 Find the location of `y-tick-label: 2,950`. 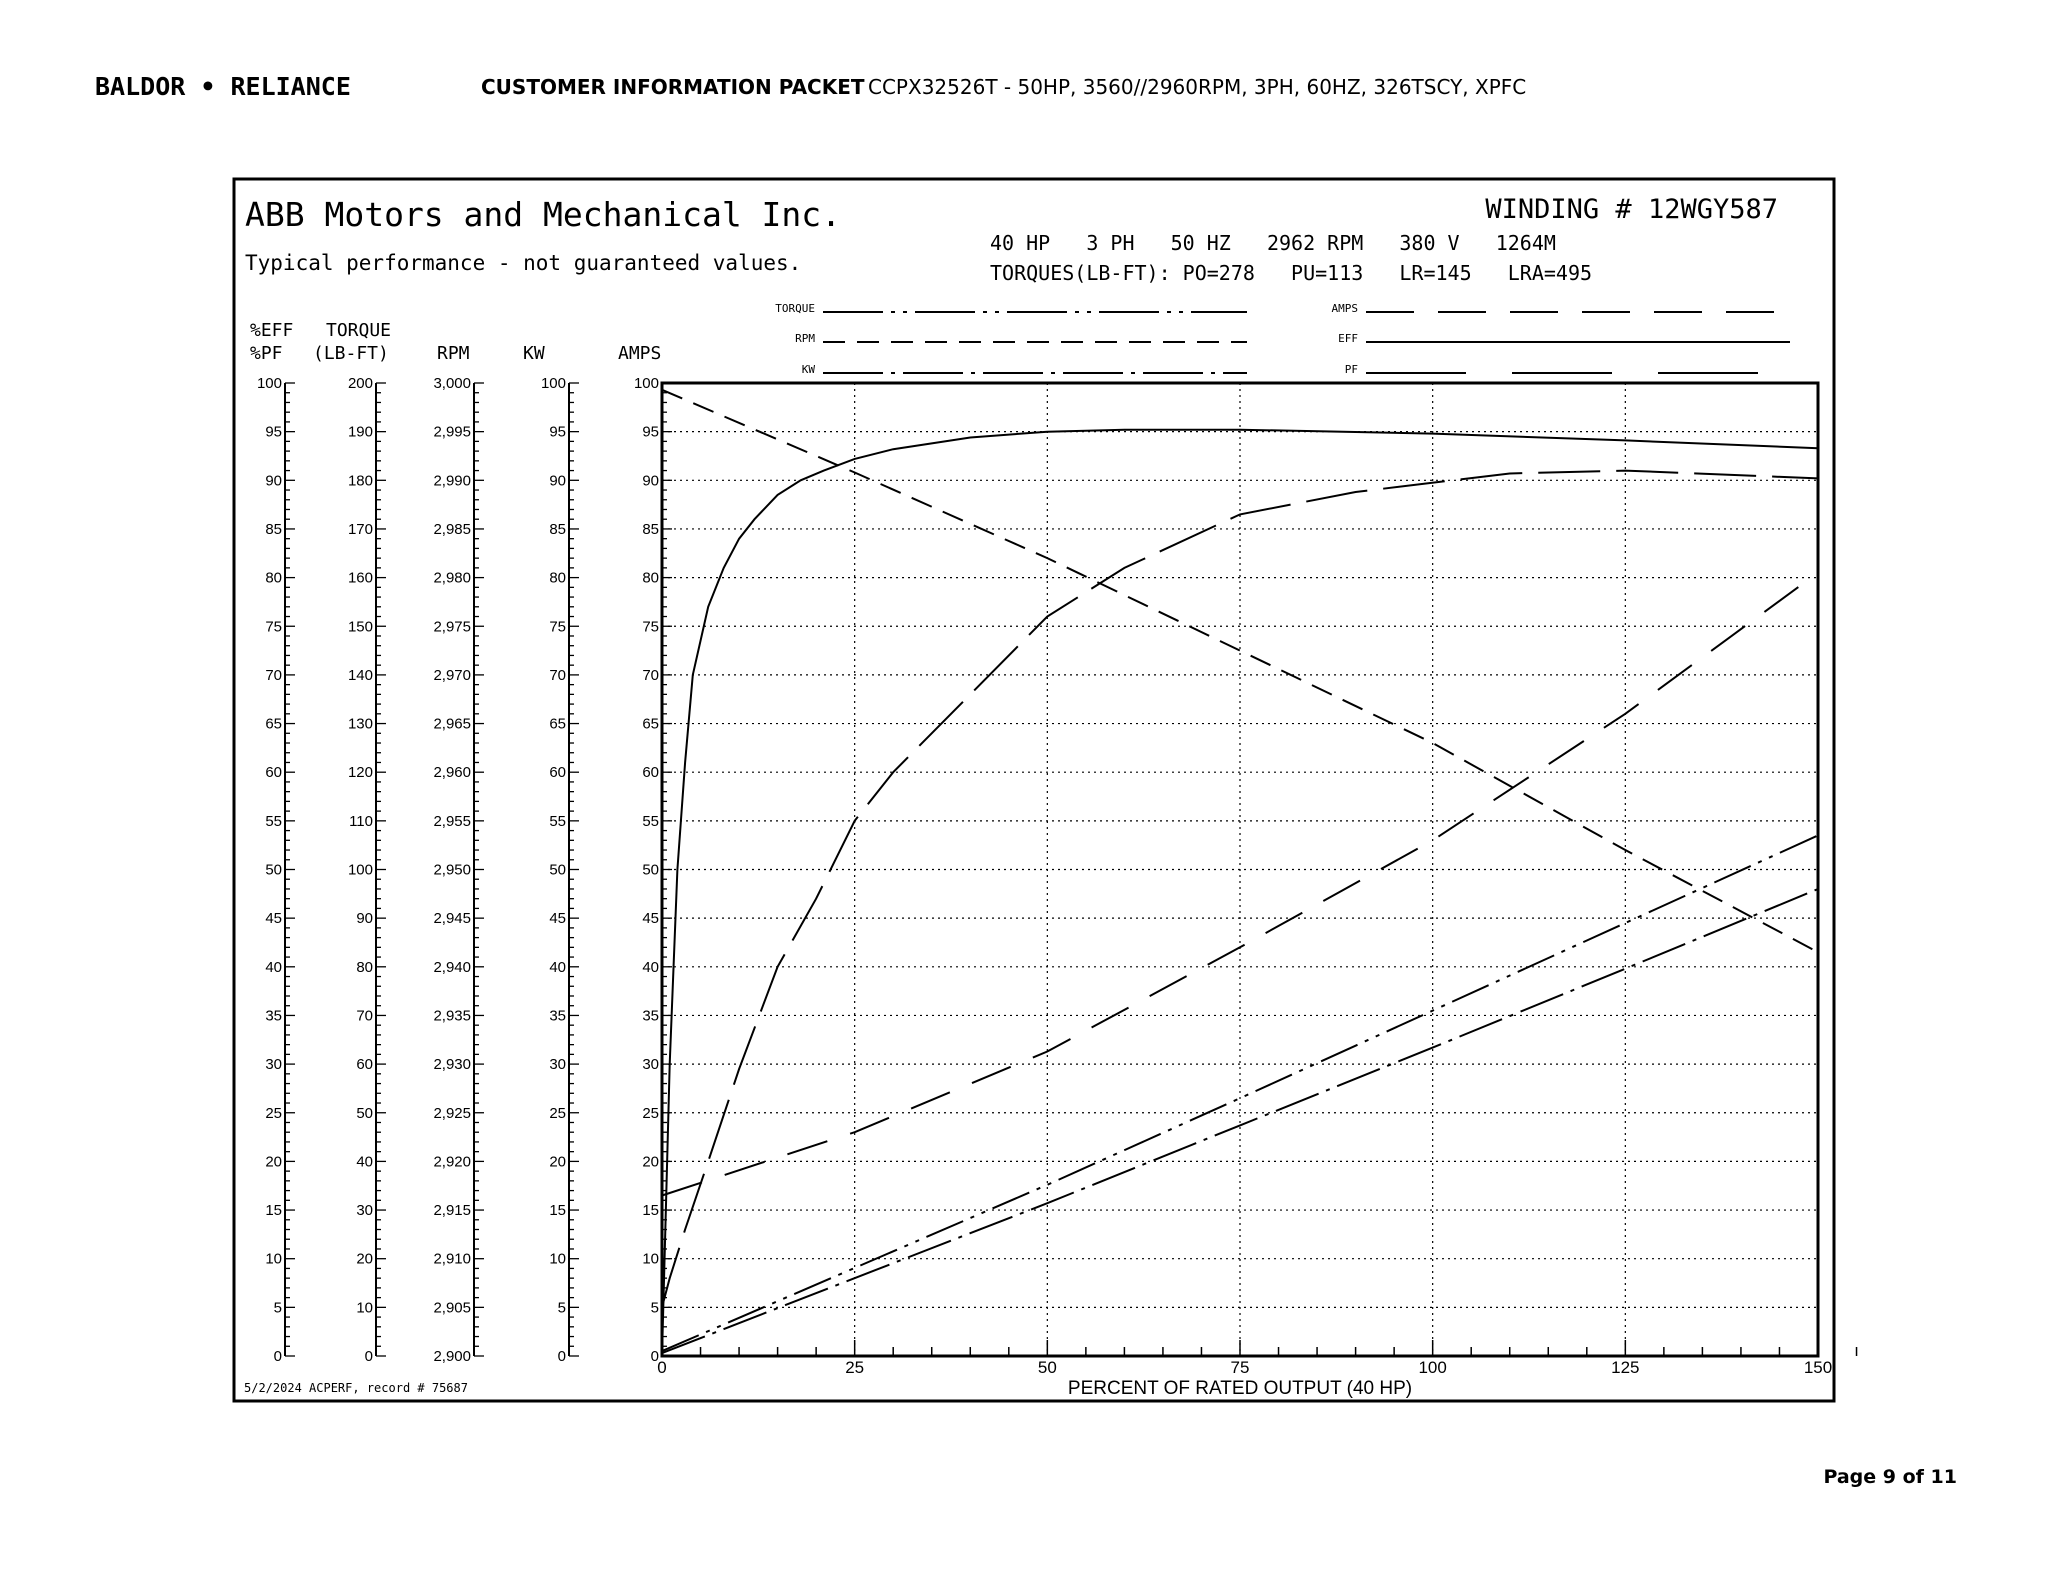

y-tick-label: 2,950 is located at coordinates (452, 870).